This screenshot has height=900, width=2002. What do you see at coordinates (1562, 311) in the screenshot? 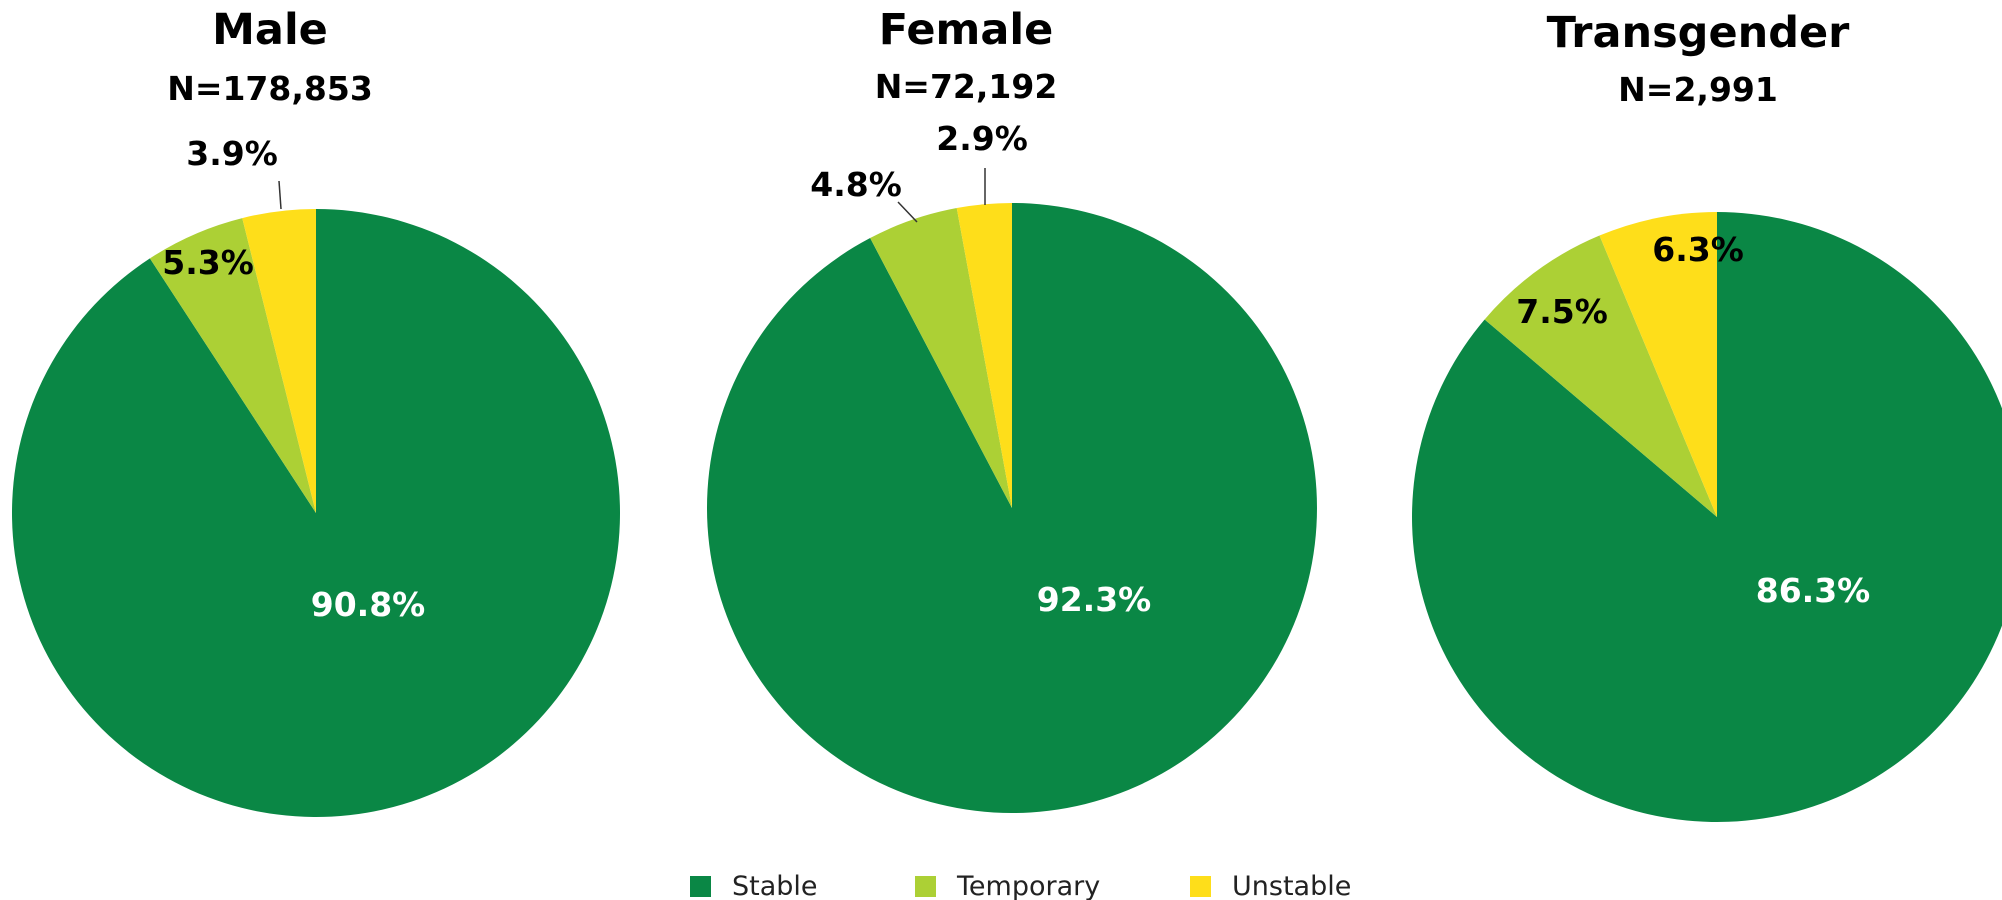
I see `data-label-temporary: 7.5%` at bounding box center [1562, 311].